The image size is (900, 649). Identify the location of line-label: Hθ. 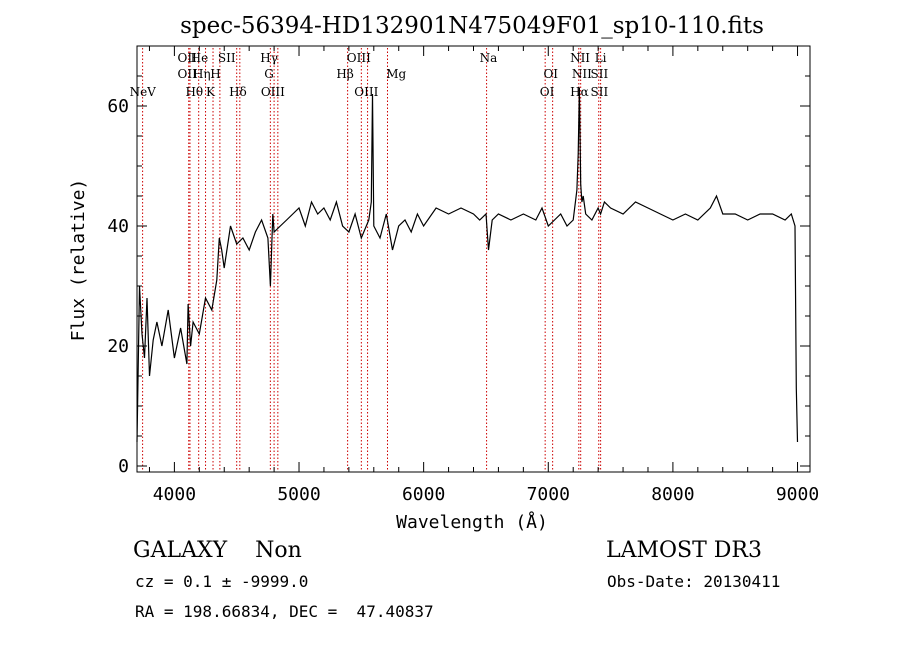
(194, 92).